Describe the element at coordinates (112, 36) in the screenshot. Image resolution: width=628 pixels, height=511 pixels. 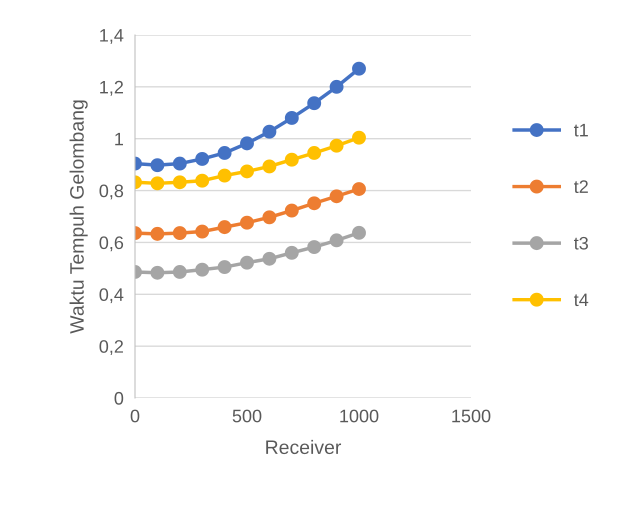
I see `y-tick-label: 1,4` at that location.